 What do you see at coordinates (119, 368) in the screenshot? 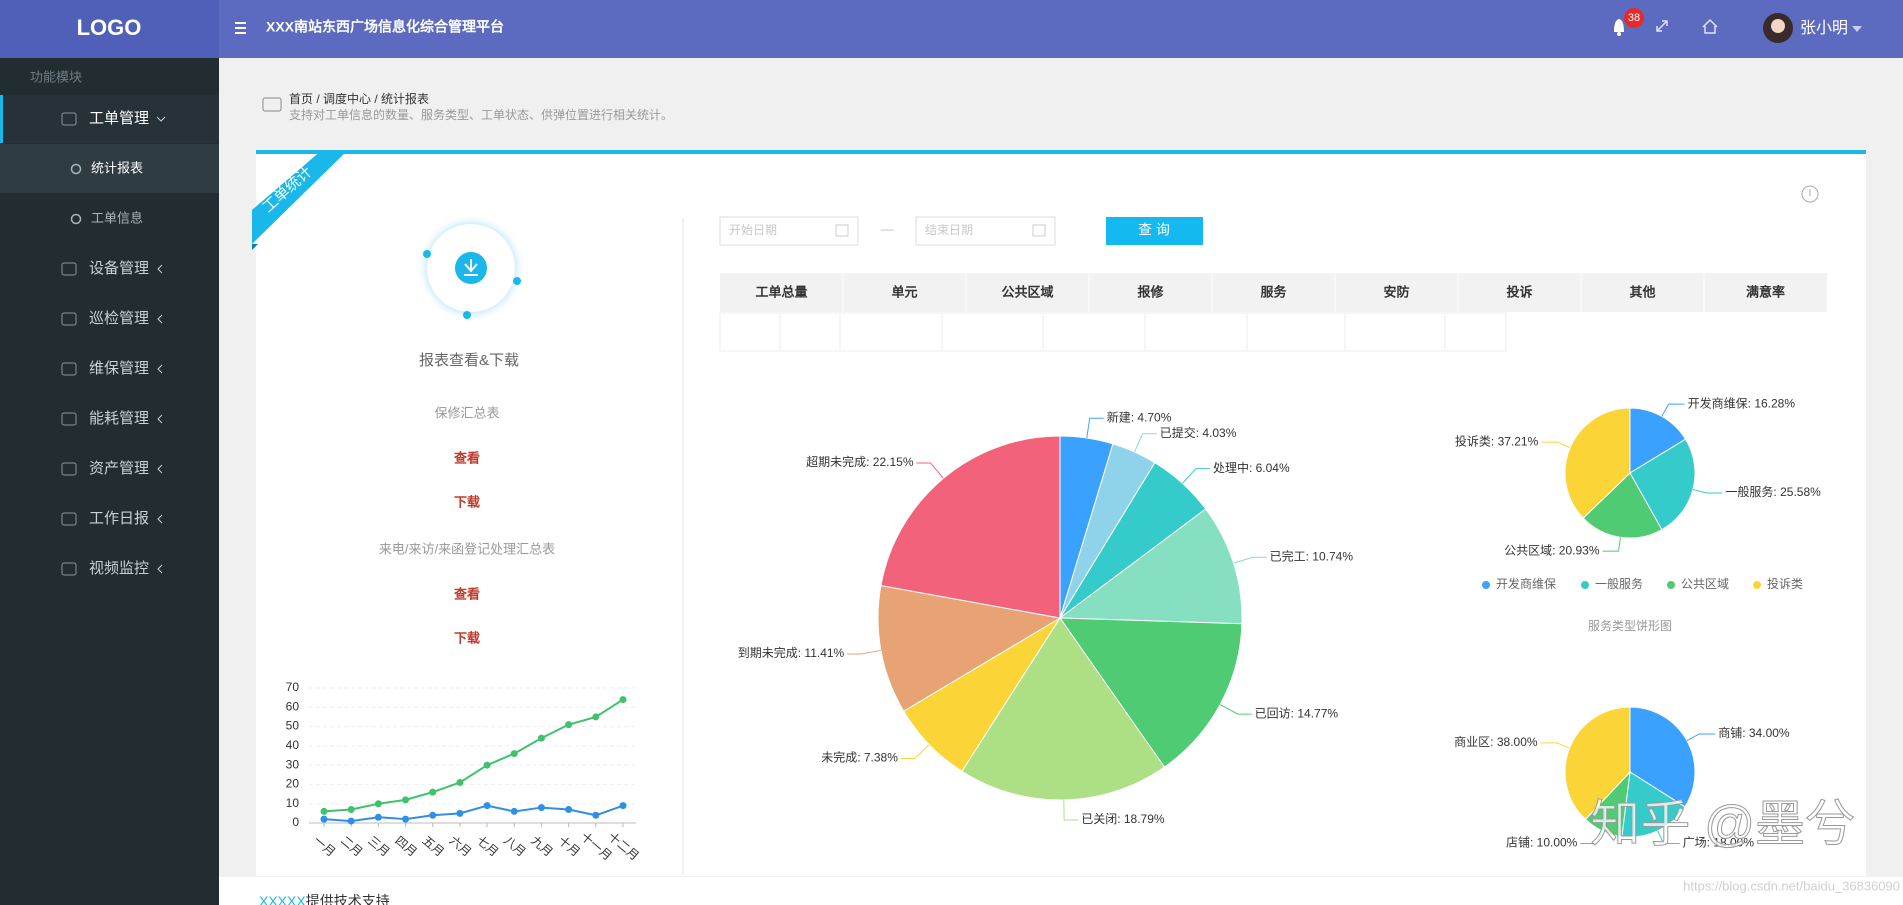
I see `menu-label: 维保管理` at bounding box center [119, 368].